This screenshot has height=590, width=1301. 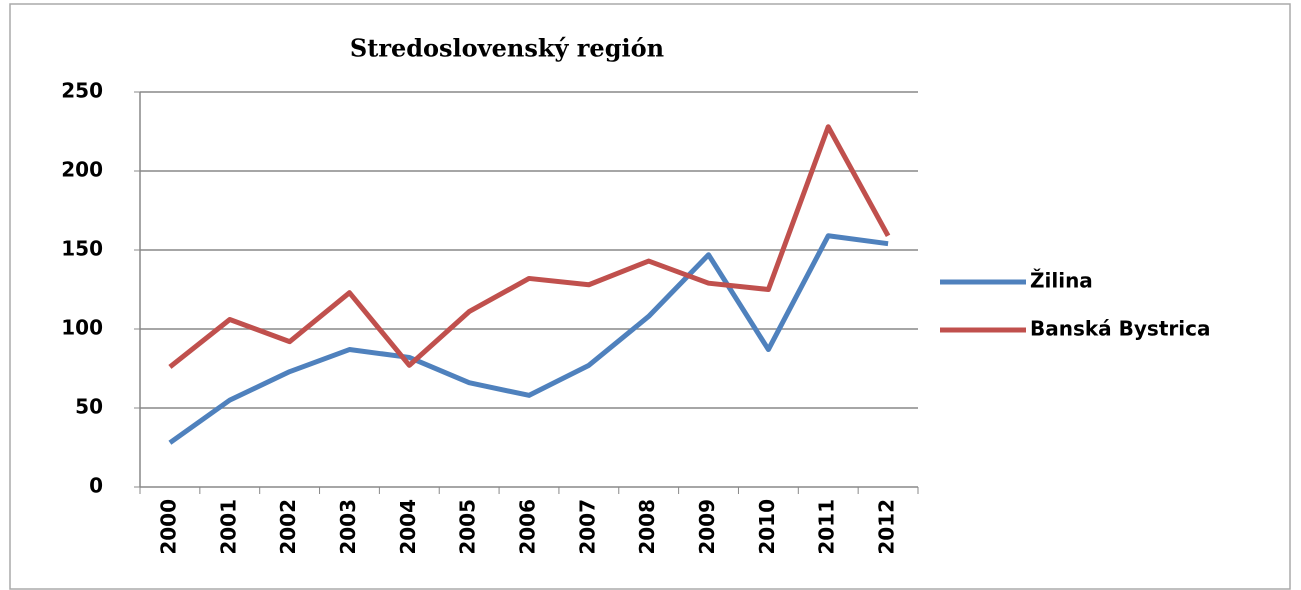 What do you see at coordinates (408, 527) in the screenshot?
I see `x-tick-label: 2004` at bounding box center [408, 527].